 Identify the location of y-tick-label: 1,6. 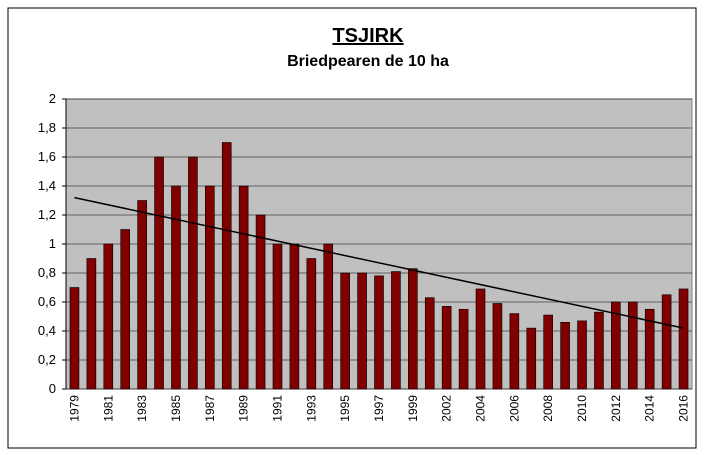
(47, 156).